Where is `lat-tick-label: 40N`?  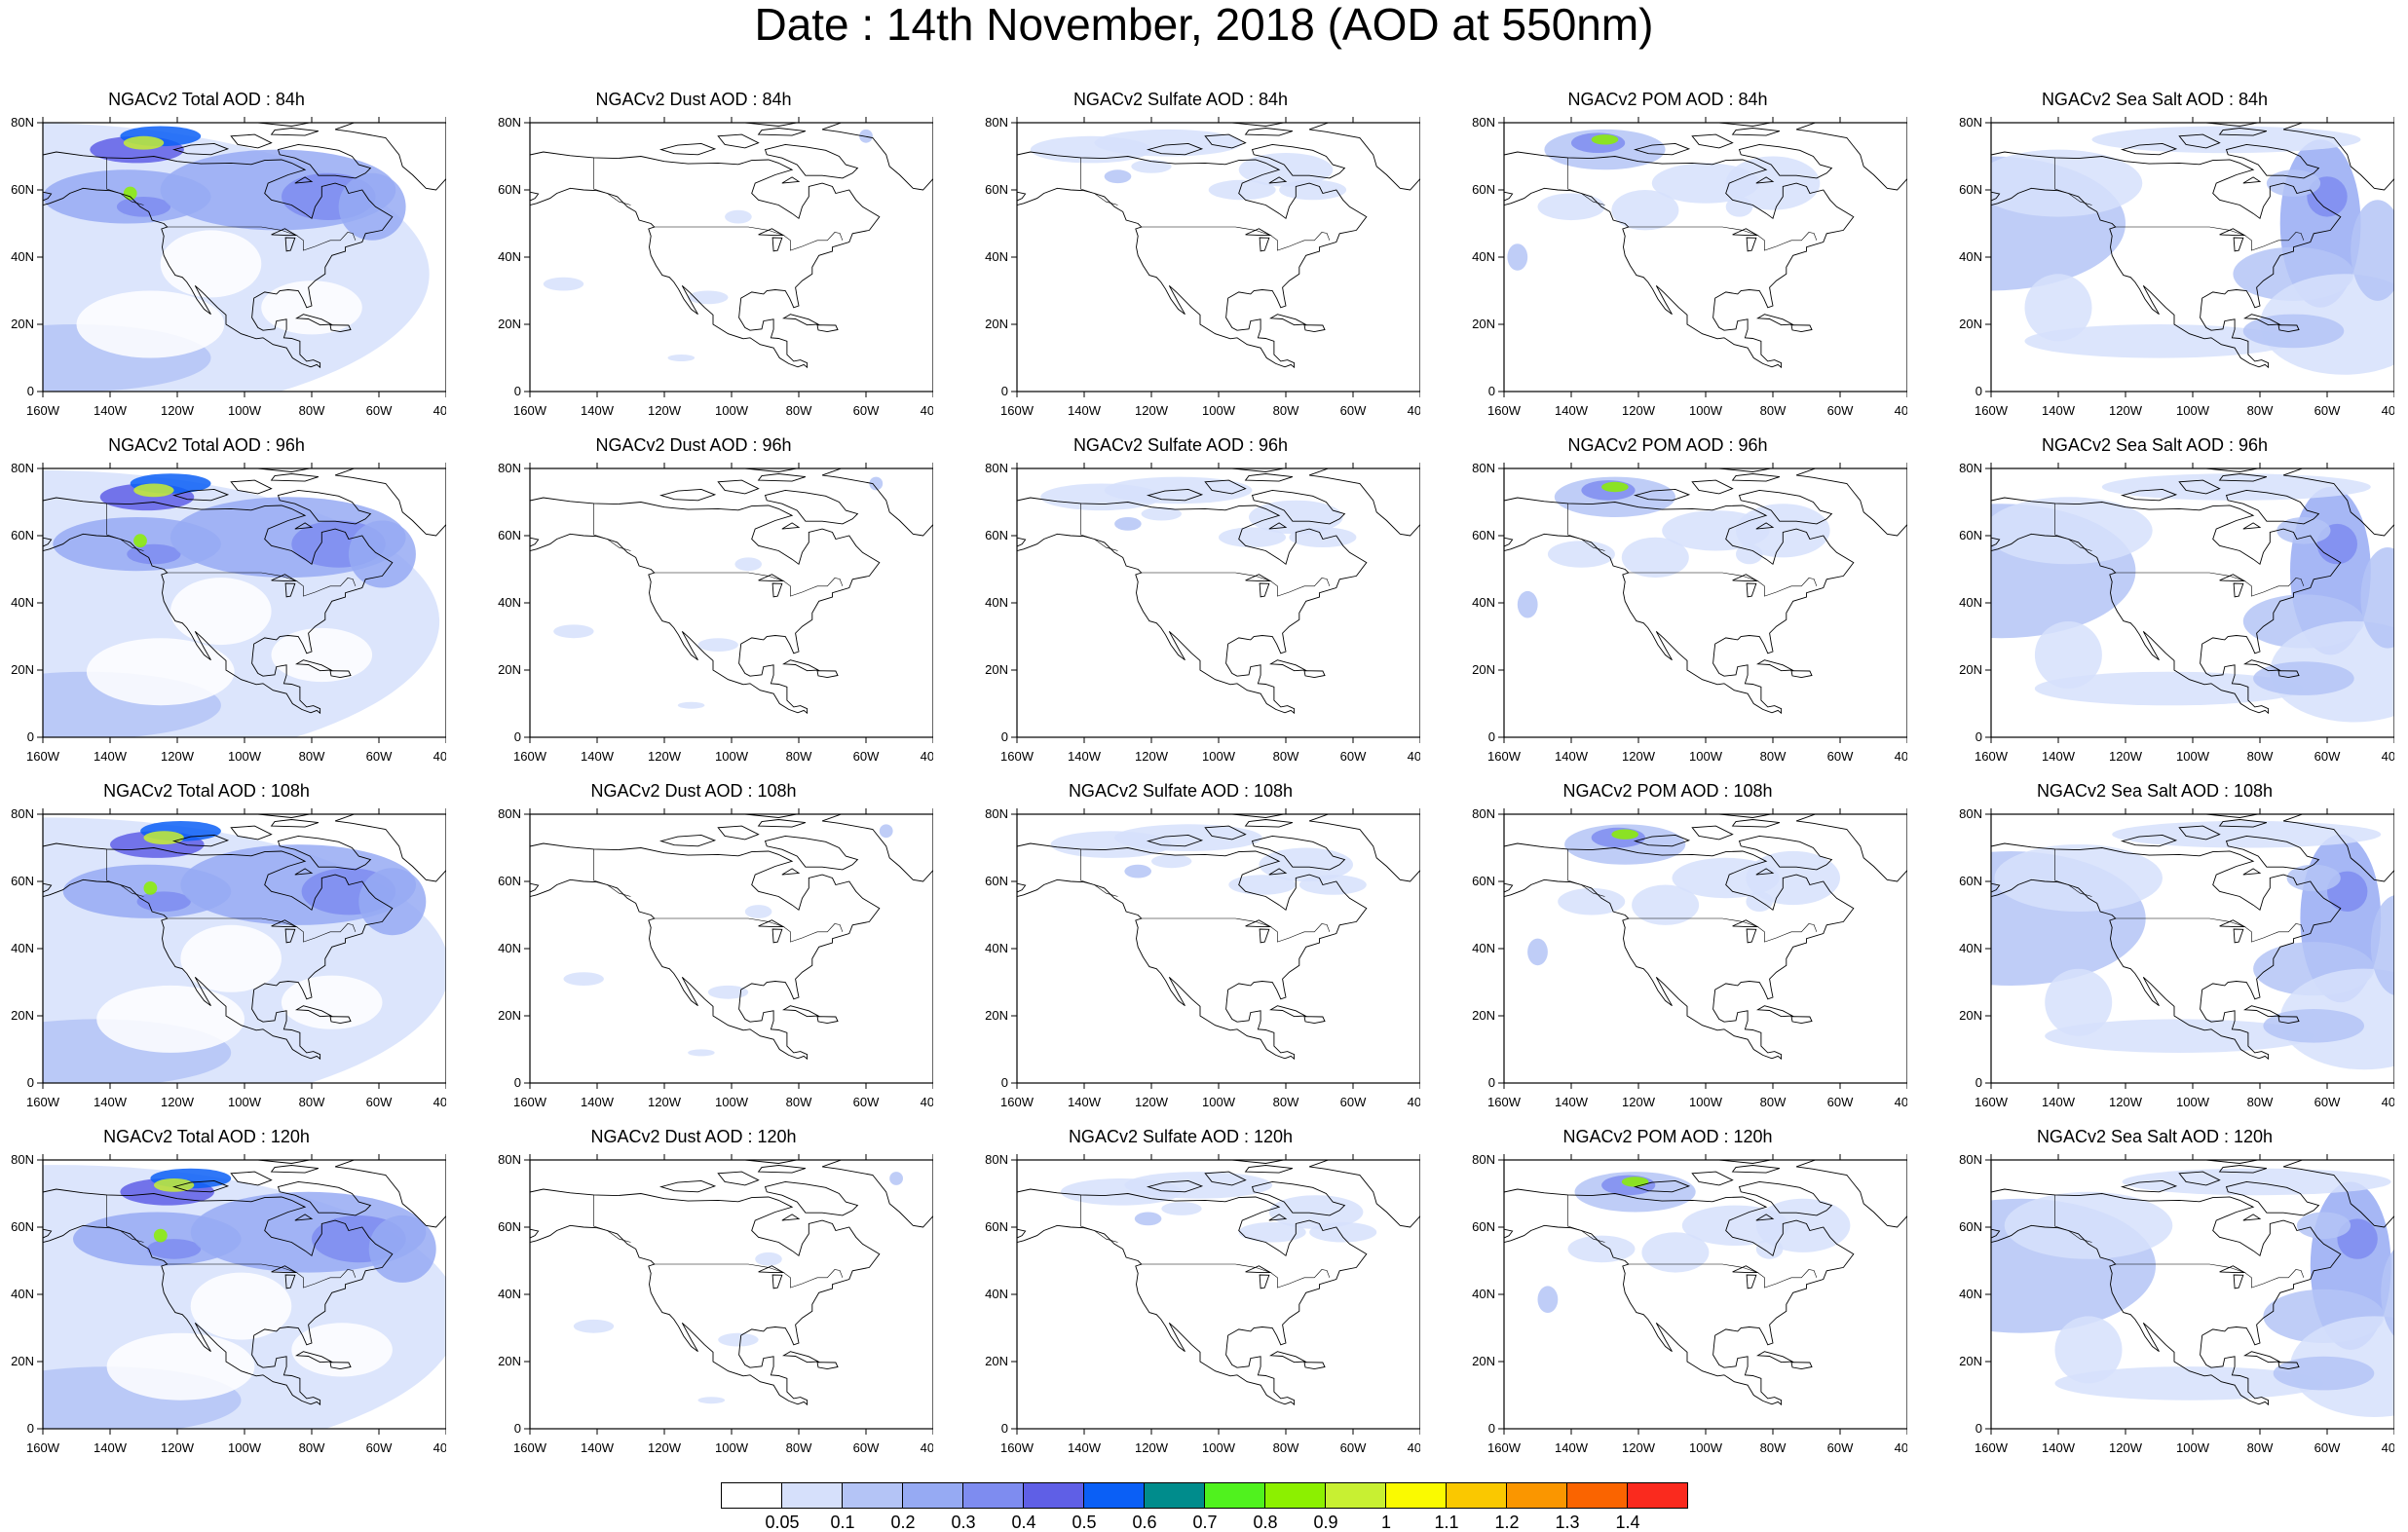 lat-tick-label: 40N is located at coordinates (1970, 1294).